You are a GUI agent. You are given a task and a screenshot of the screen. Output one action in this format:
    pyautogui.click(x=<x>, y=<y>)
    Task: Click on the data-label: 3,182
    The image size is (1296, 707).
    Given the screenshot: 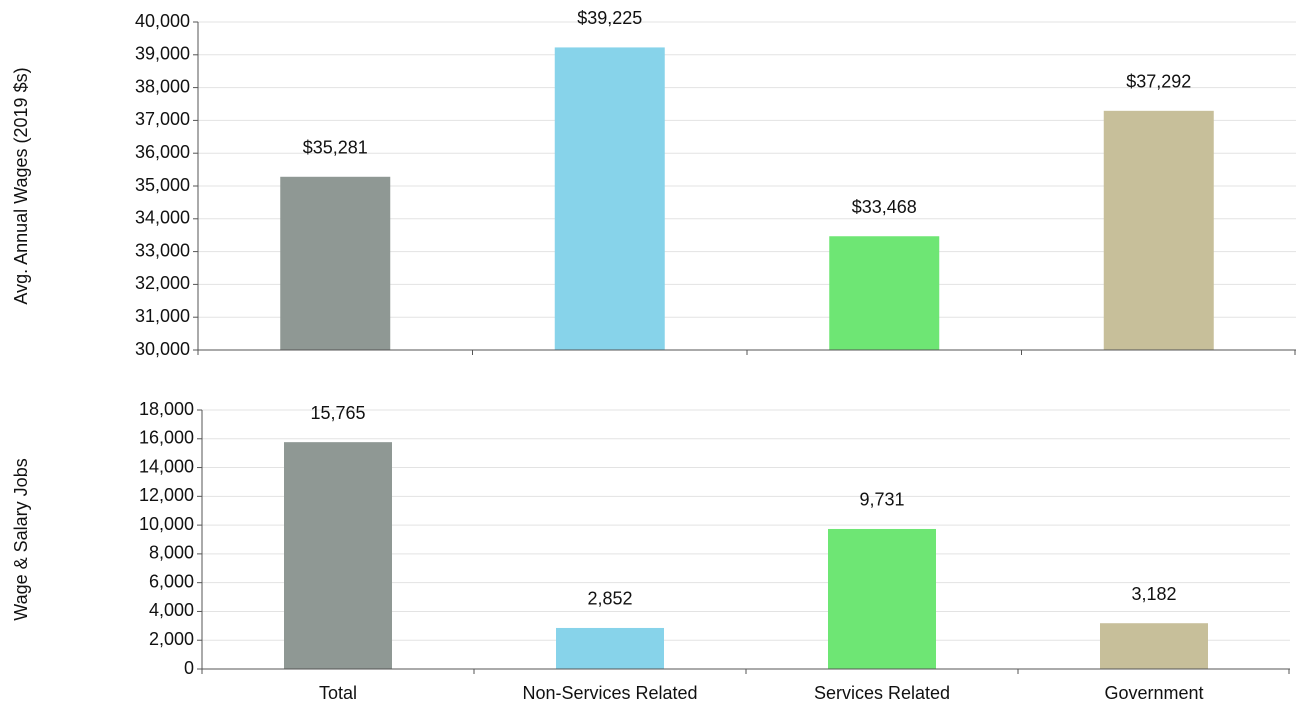 What is the action you would take?
    pyautogui.click(x=1153, y=594)
    